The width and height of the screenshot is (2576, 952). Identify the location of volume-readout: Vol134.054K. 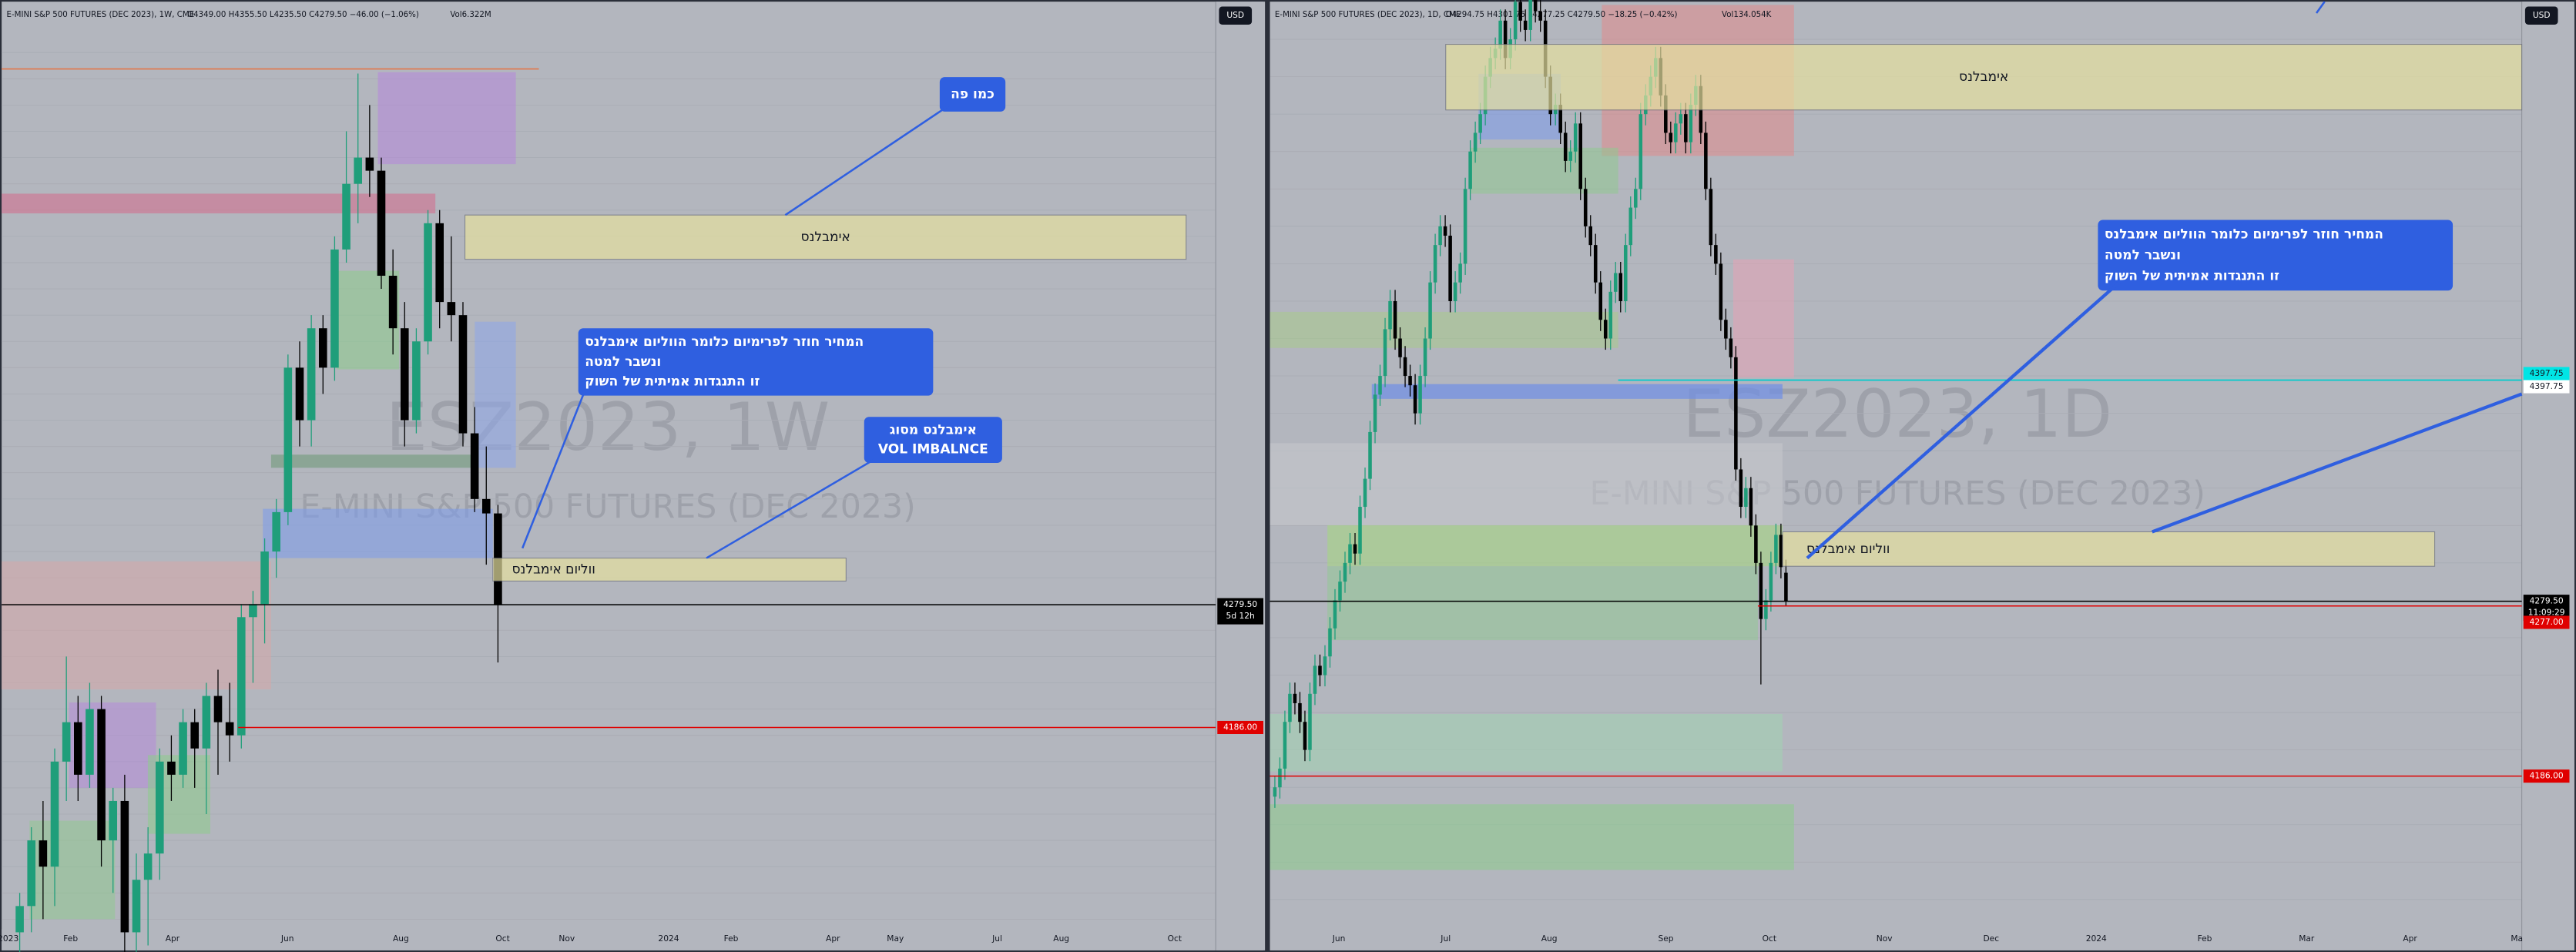
(1747, 15).